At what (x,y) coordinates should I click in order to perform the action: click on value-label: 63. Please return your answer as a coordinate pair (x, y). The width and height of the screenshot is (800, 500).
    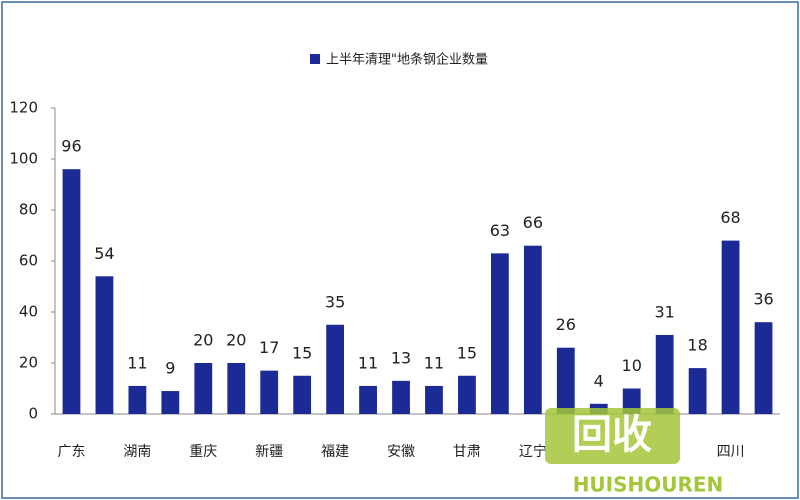
    Looking at the image, I should click on (500, 230).